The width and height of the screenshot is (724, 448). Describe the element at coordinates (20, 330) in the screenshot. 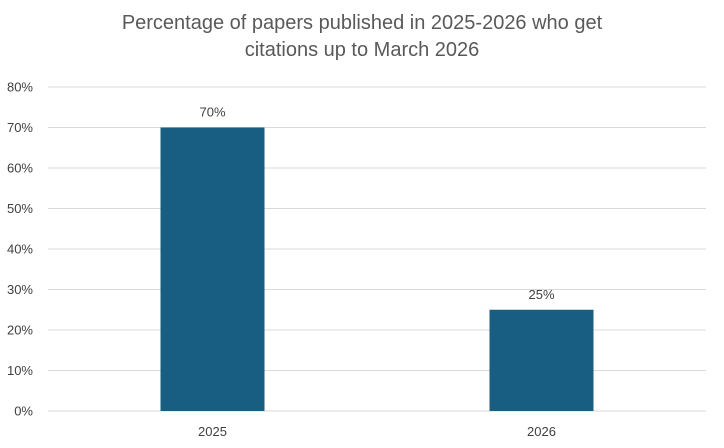

I see `y-tick-label-20: 20%` at that location.